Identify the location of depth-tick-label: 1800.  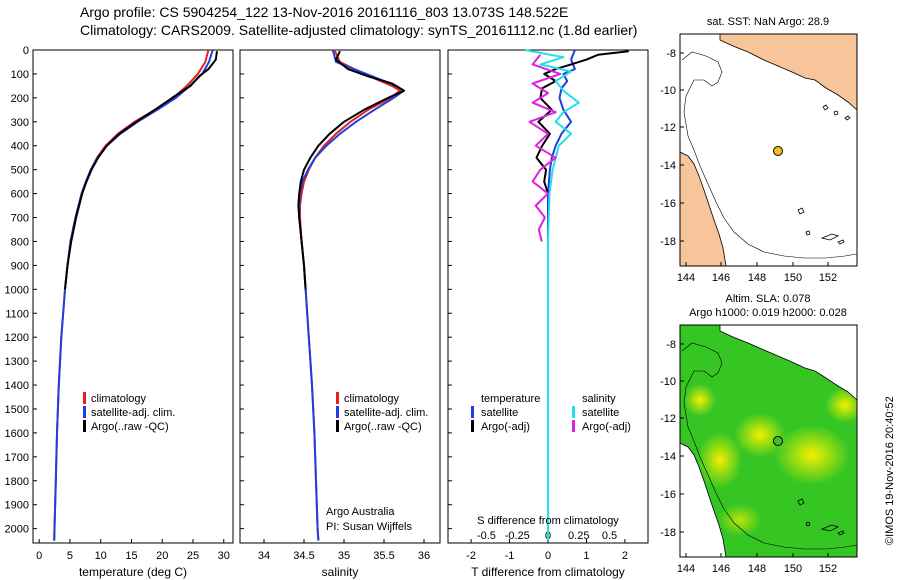
(17, 482).